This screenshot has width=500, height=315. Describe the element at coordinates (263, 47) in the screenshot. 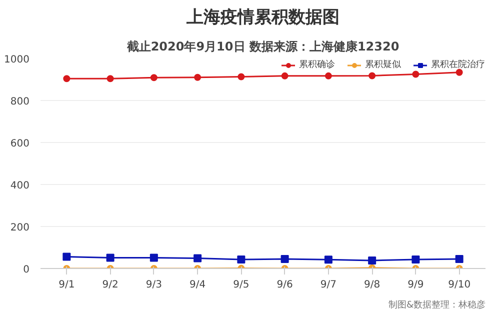

I see `chart-subtitle: 截止2020年9月10日 数据来源：上海健康12320` at that location.